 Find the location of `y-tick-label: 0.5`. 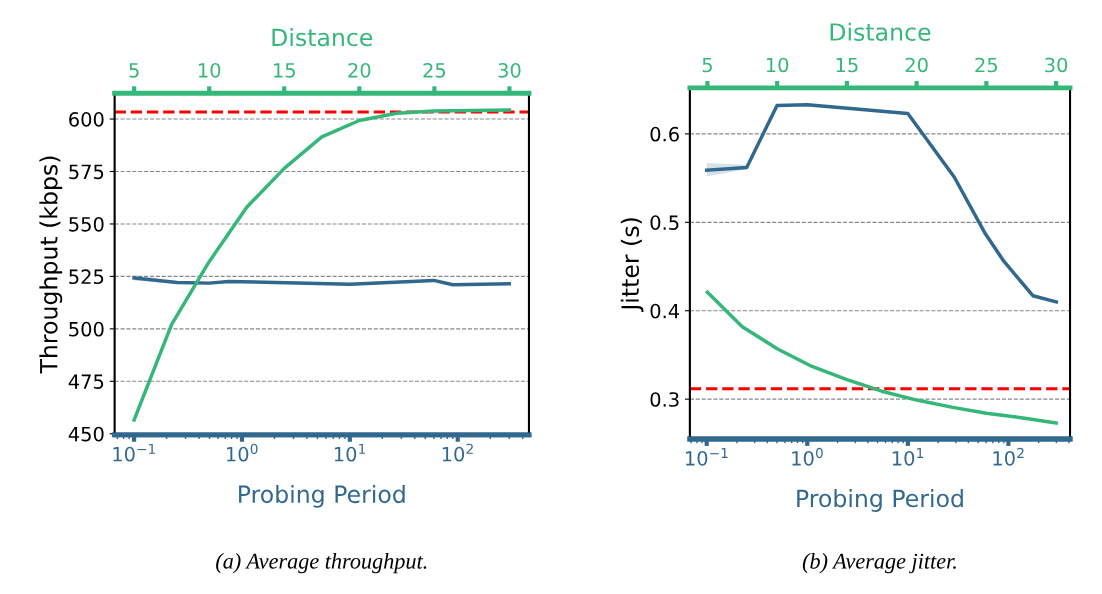

y-tick-label: 0.5 is located at coordinates (664, 222).